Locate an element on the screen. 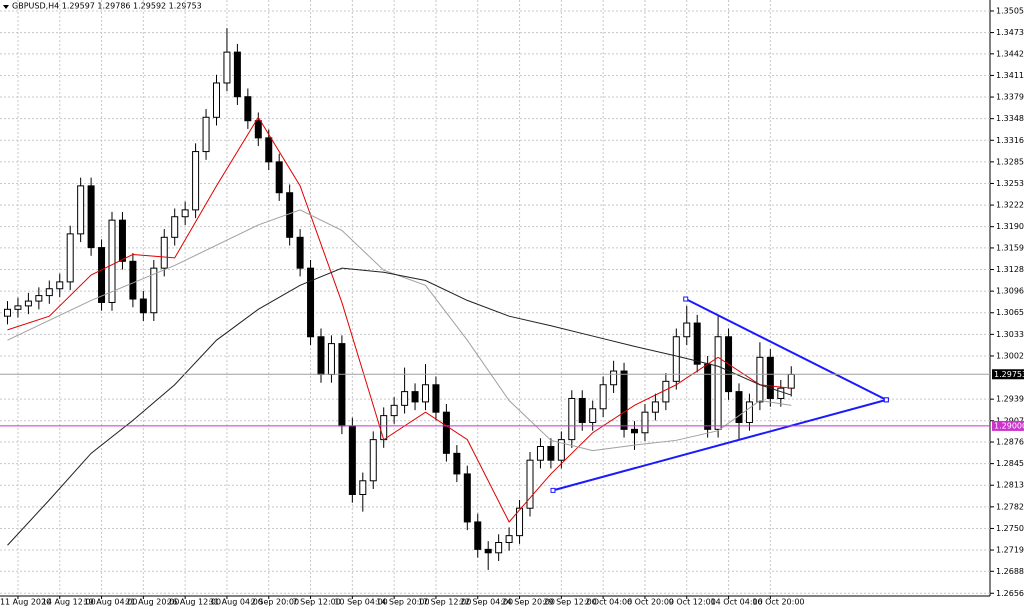 This screenshot has height=609, width=1024. y-tick-label: 1.28450 is located at coordinates (1010, 463).